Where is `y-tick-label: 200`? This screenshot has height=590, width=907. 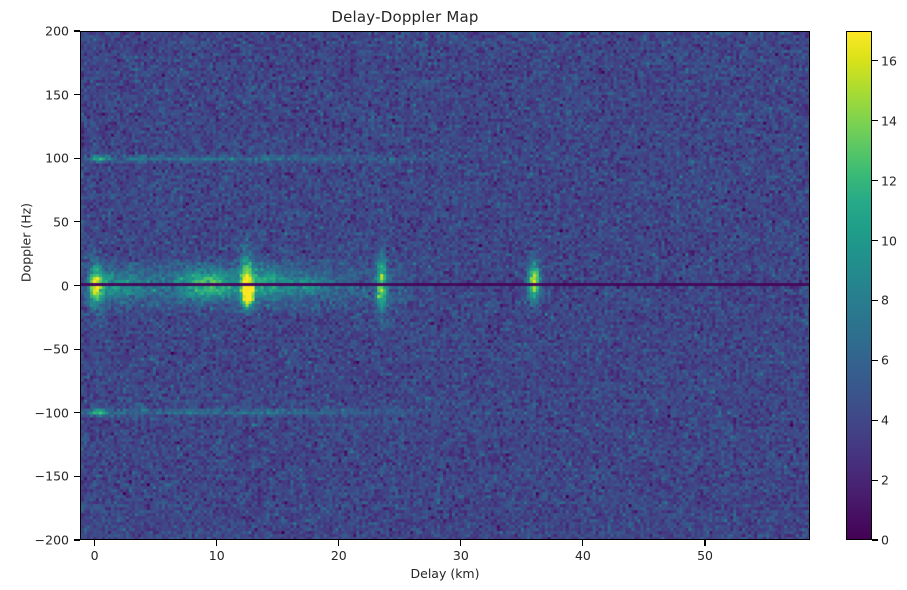 y-tick-label: 200 is located at coordinates (57, 31).